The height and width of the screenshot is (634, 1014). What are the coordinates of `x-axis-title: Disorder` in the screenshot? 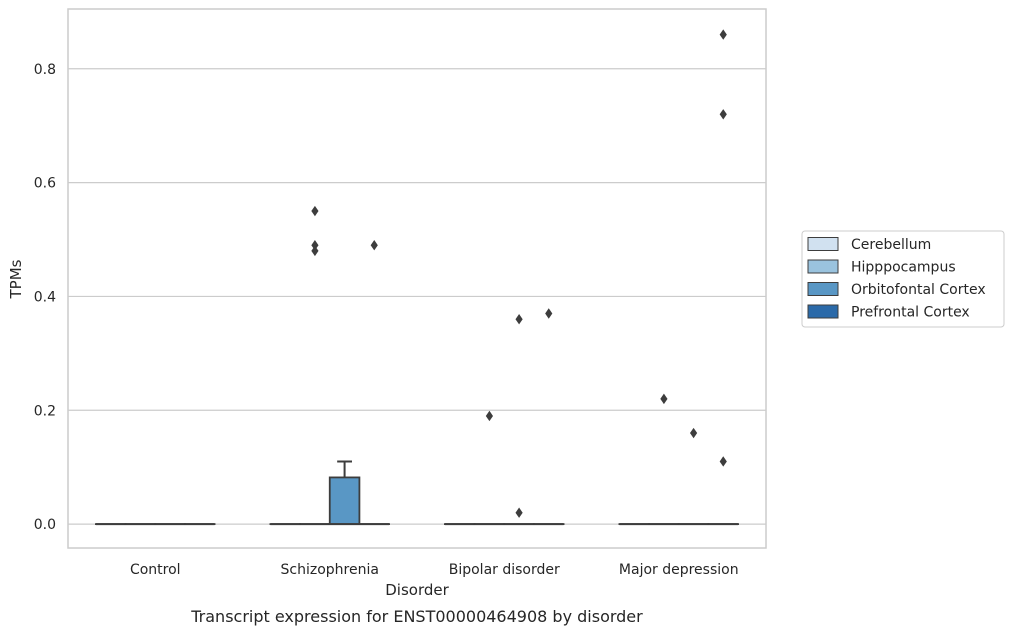 It's located at (417, 590).